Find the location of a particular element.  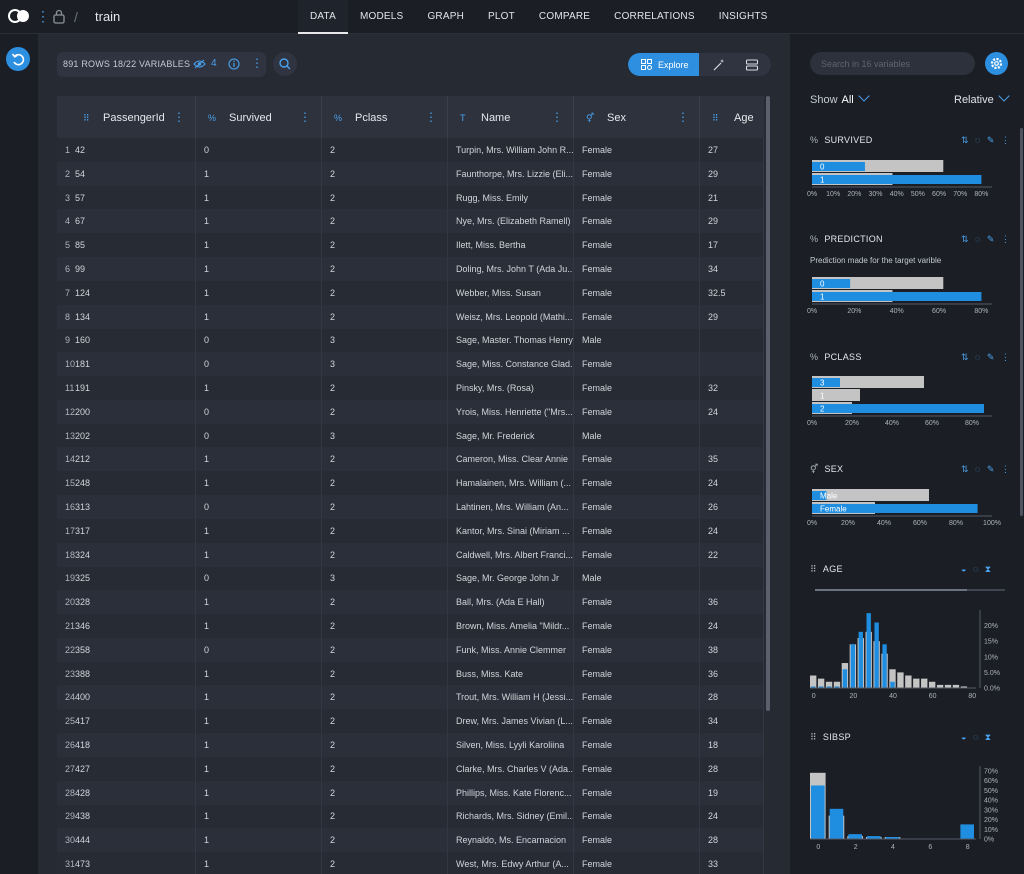

table-cell: 18 is located at coordinates (732, 745).